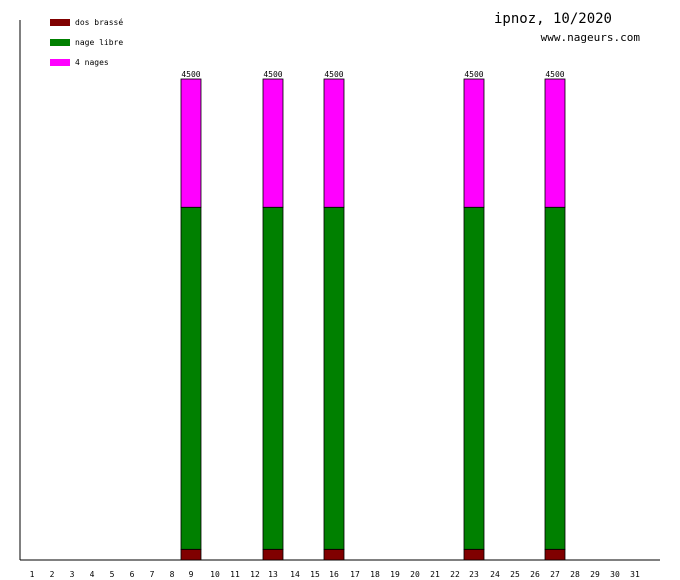  I want to click on x-tick-label-28: 28, so click(575, 574).